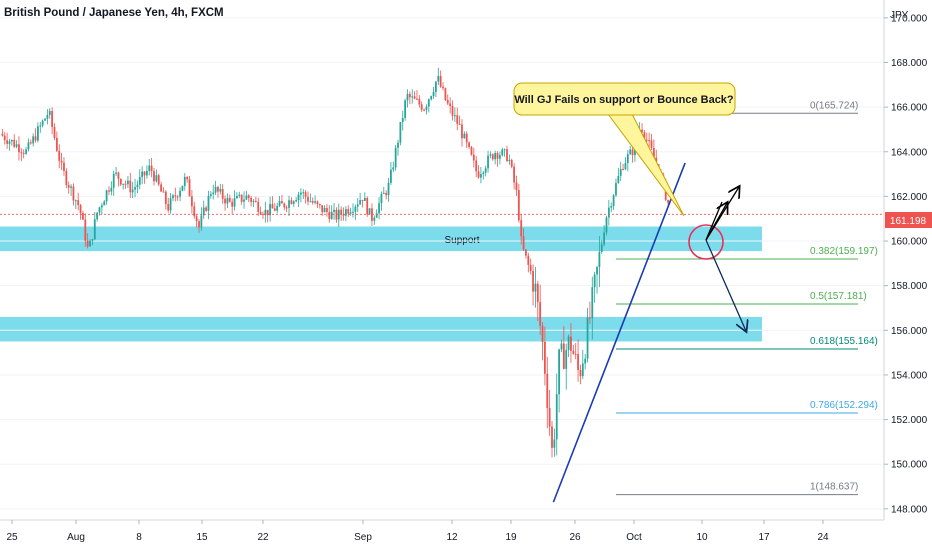 The width and height of the screenshot is (932, 550). What do you see at coordinates (363, 537) in the screenshot?
I see `x-tick-label: Sep` at bounding box center [363, 537].